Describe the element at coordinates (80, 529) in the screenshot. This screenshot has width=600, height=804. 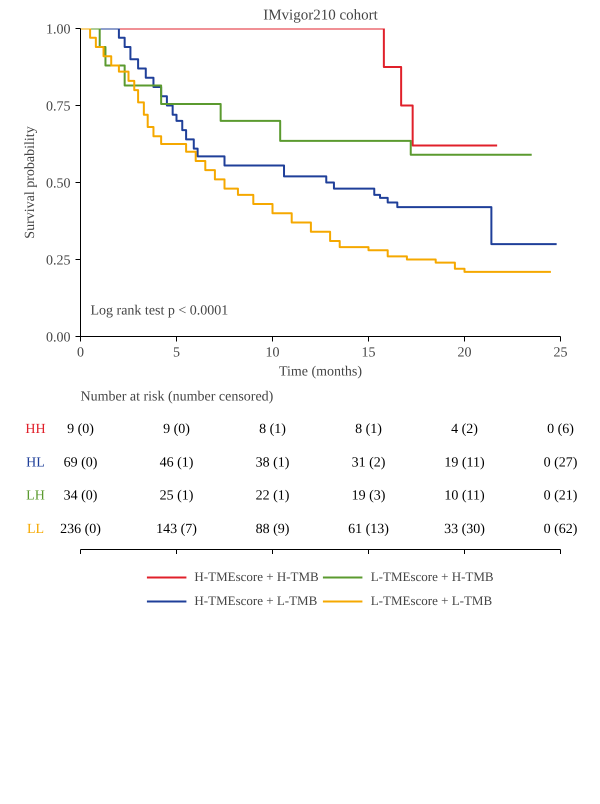
I see `text: 236 (0)` at that location.